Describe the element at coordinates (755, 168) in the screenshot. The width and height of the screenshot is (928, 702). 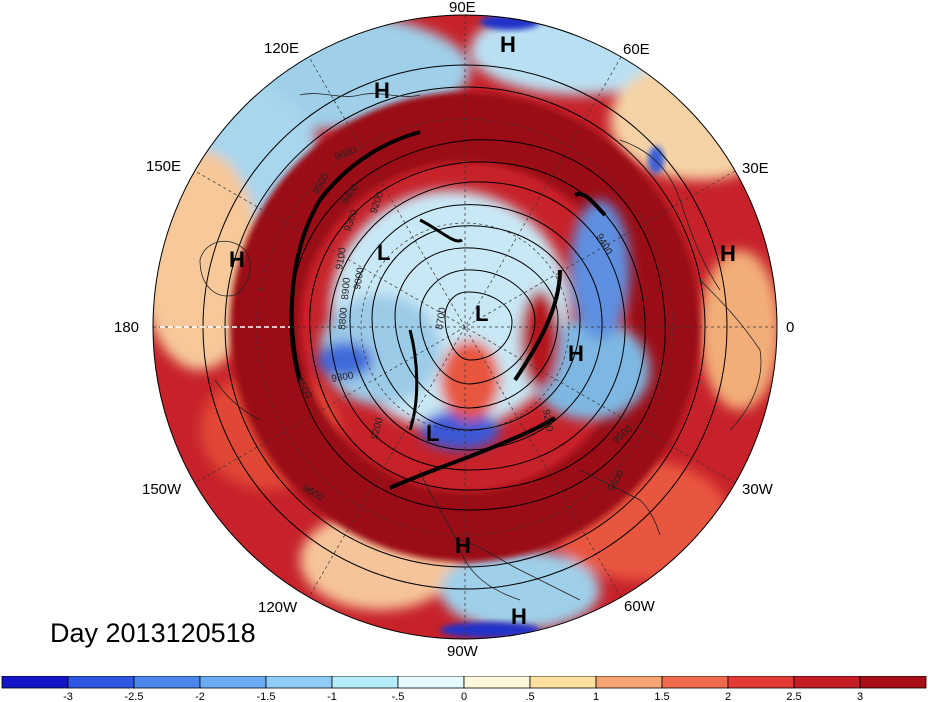
I see `longitude-label-30e: 30E` at that location.